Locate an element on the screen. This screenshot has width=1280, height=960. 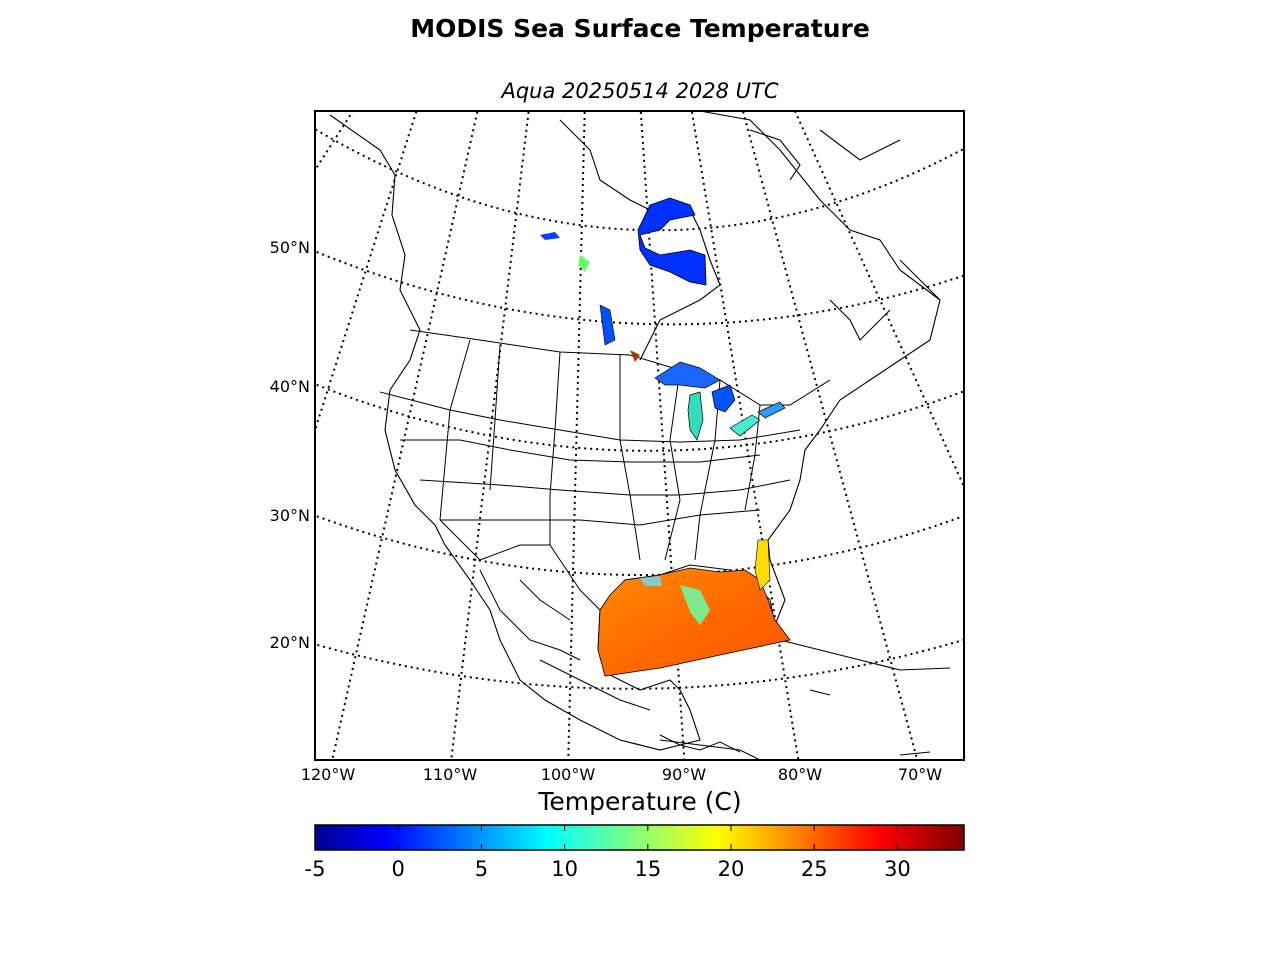
colorbar-tick-label: 30 is located at coordinates (897, 869).